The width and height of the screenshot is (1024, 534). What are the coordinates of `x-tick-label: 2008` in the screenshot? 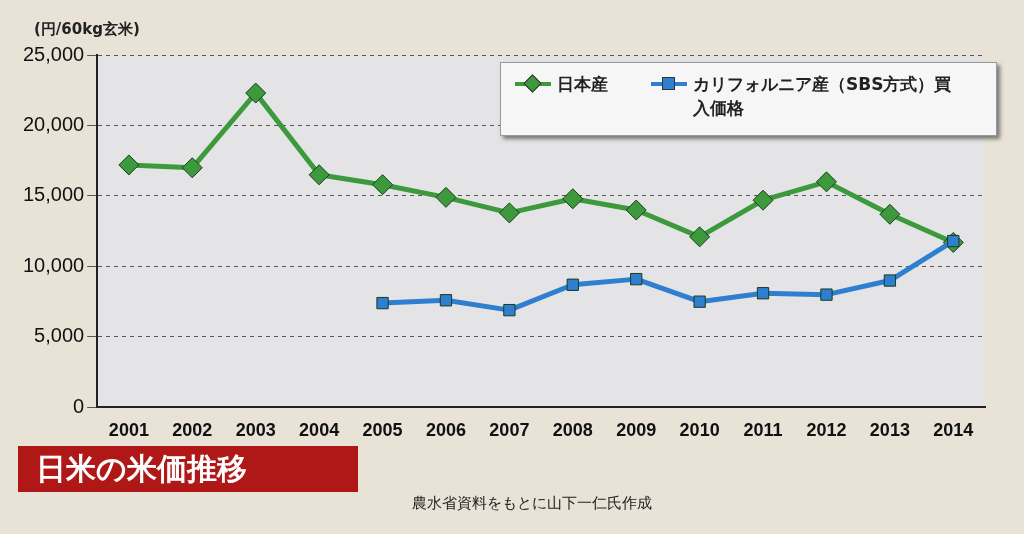 It's located at (572, 430).